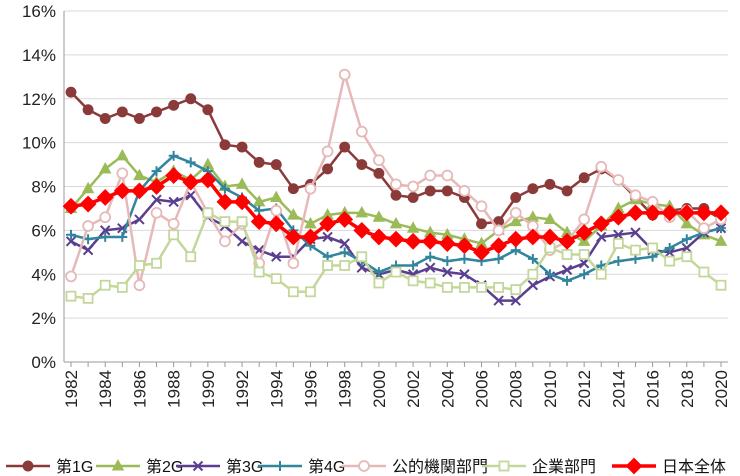  What do you see at coordinates (516, 389) in the screenshot?
I see `x-tick-label: 2008` at bounding box center [516, 389].